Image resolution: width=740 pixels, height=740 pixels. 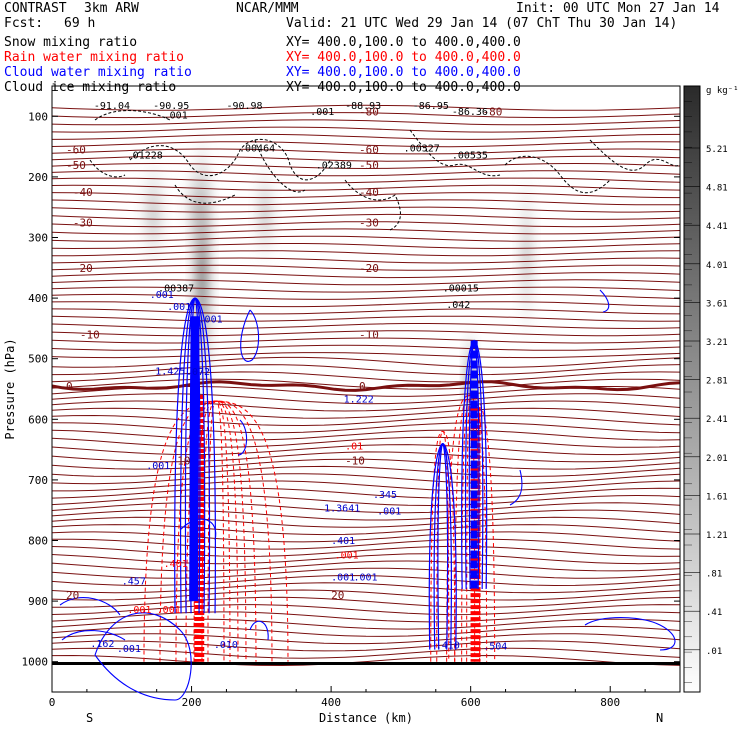 I want to click on cloud-contour-east, so click(x=474, y=464).